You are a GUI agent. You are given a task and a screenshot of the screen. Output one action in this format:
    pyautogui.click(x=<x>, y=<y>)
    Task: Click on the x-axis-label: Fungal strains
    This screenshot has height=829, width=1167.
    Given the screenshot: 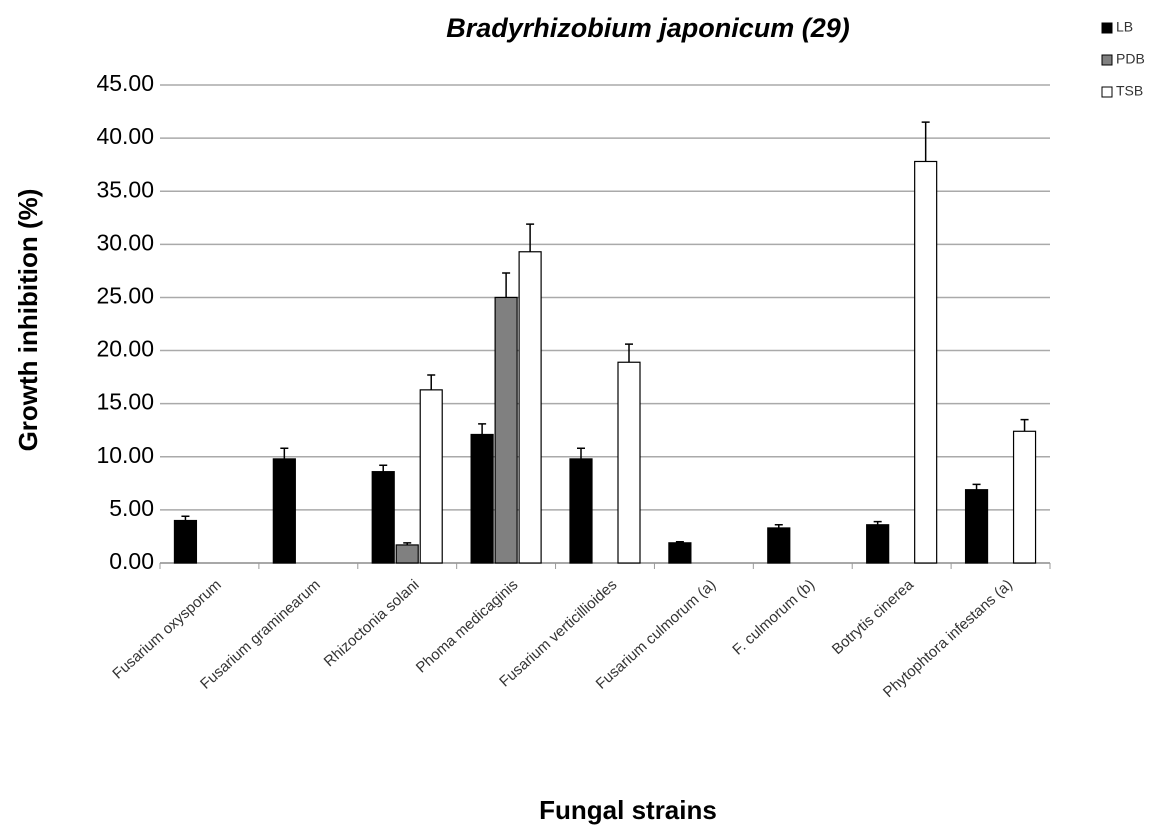 What is the action you would take?
    pyautogui.click(x=628, y=810)
    